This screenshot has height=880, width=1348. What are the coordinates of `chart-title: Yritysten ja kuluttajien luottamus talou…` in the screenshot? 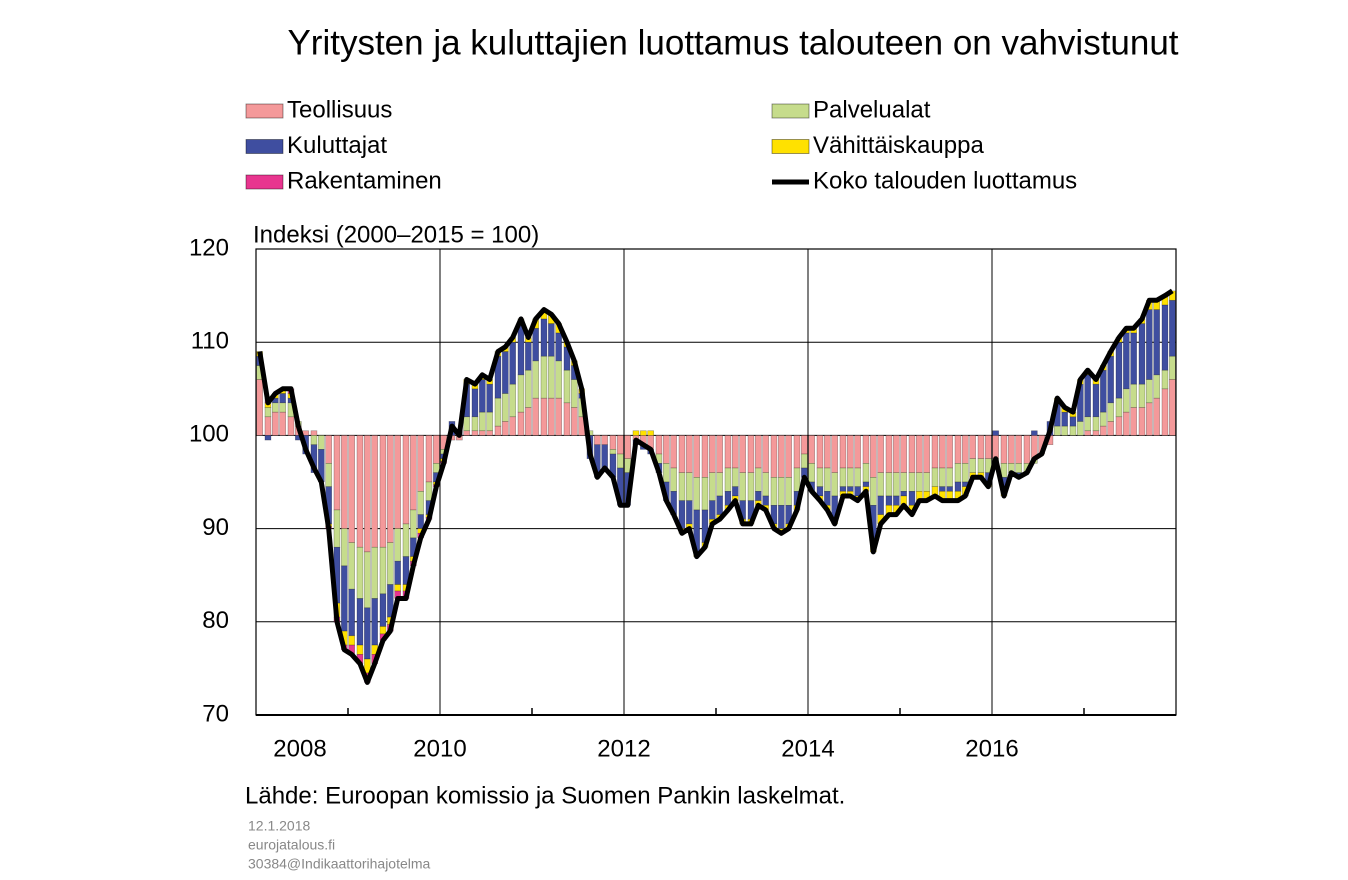 It's located at (732, 42).